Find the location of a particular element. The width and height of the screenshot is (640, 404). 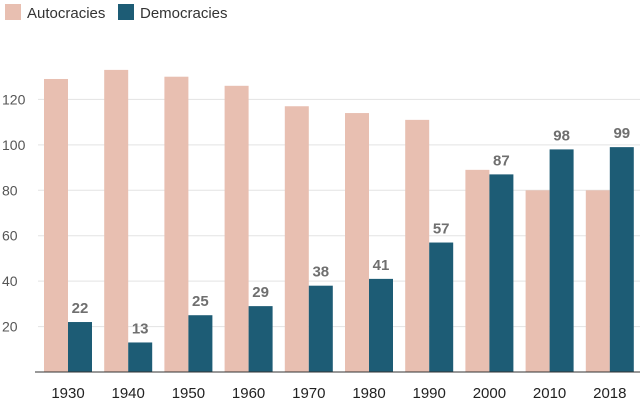

data-label-democracies-1930: 22 is located at coordinates (80, 308).